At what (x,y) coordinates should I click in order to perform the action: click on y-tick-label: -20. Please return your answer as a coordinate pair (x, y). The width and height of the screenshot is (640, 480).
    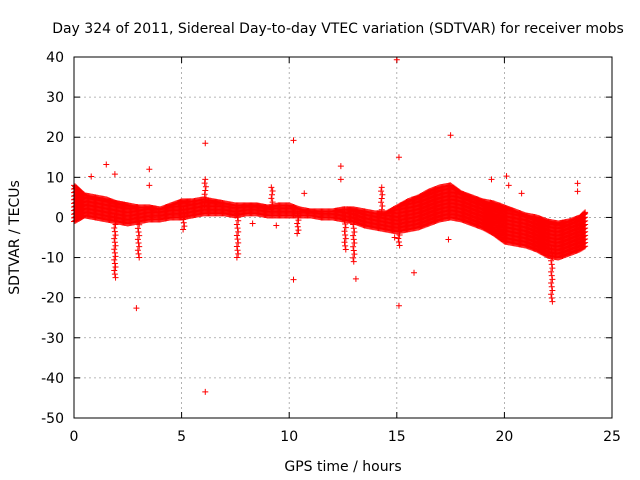
    Looking at the image, I should click on (52, 299).